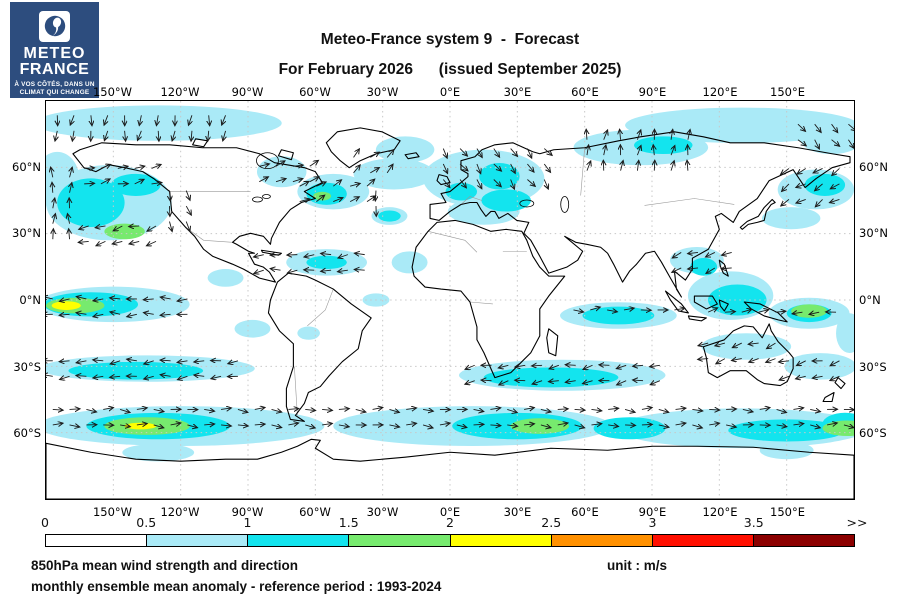 The image size is (900, 600). Describe the element at coordinates (146, 522) in the screenshot. I see `colorbar-tick-label: 0.5` at that location.